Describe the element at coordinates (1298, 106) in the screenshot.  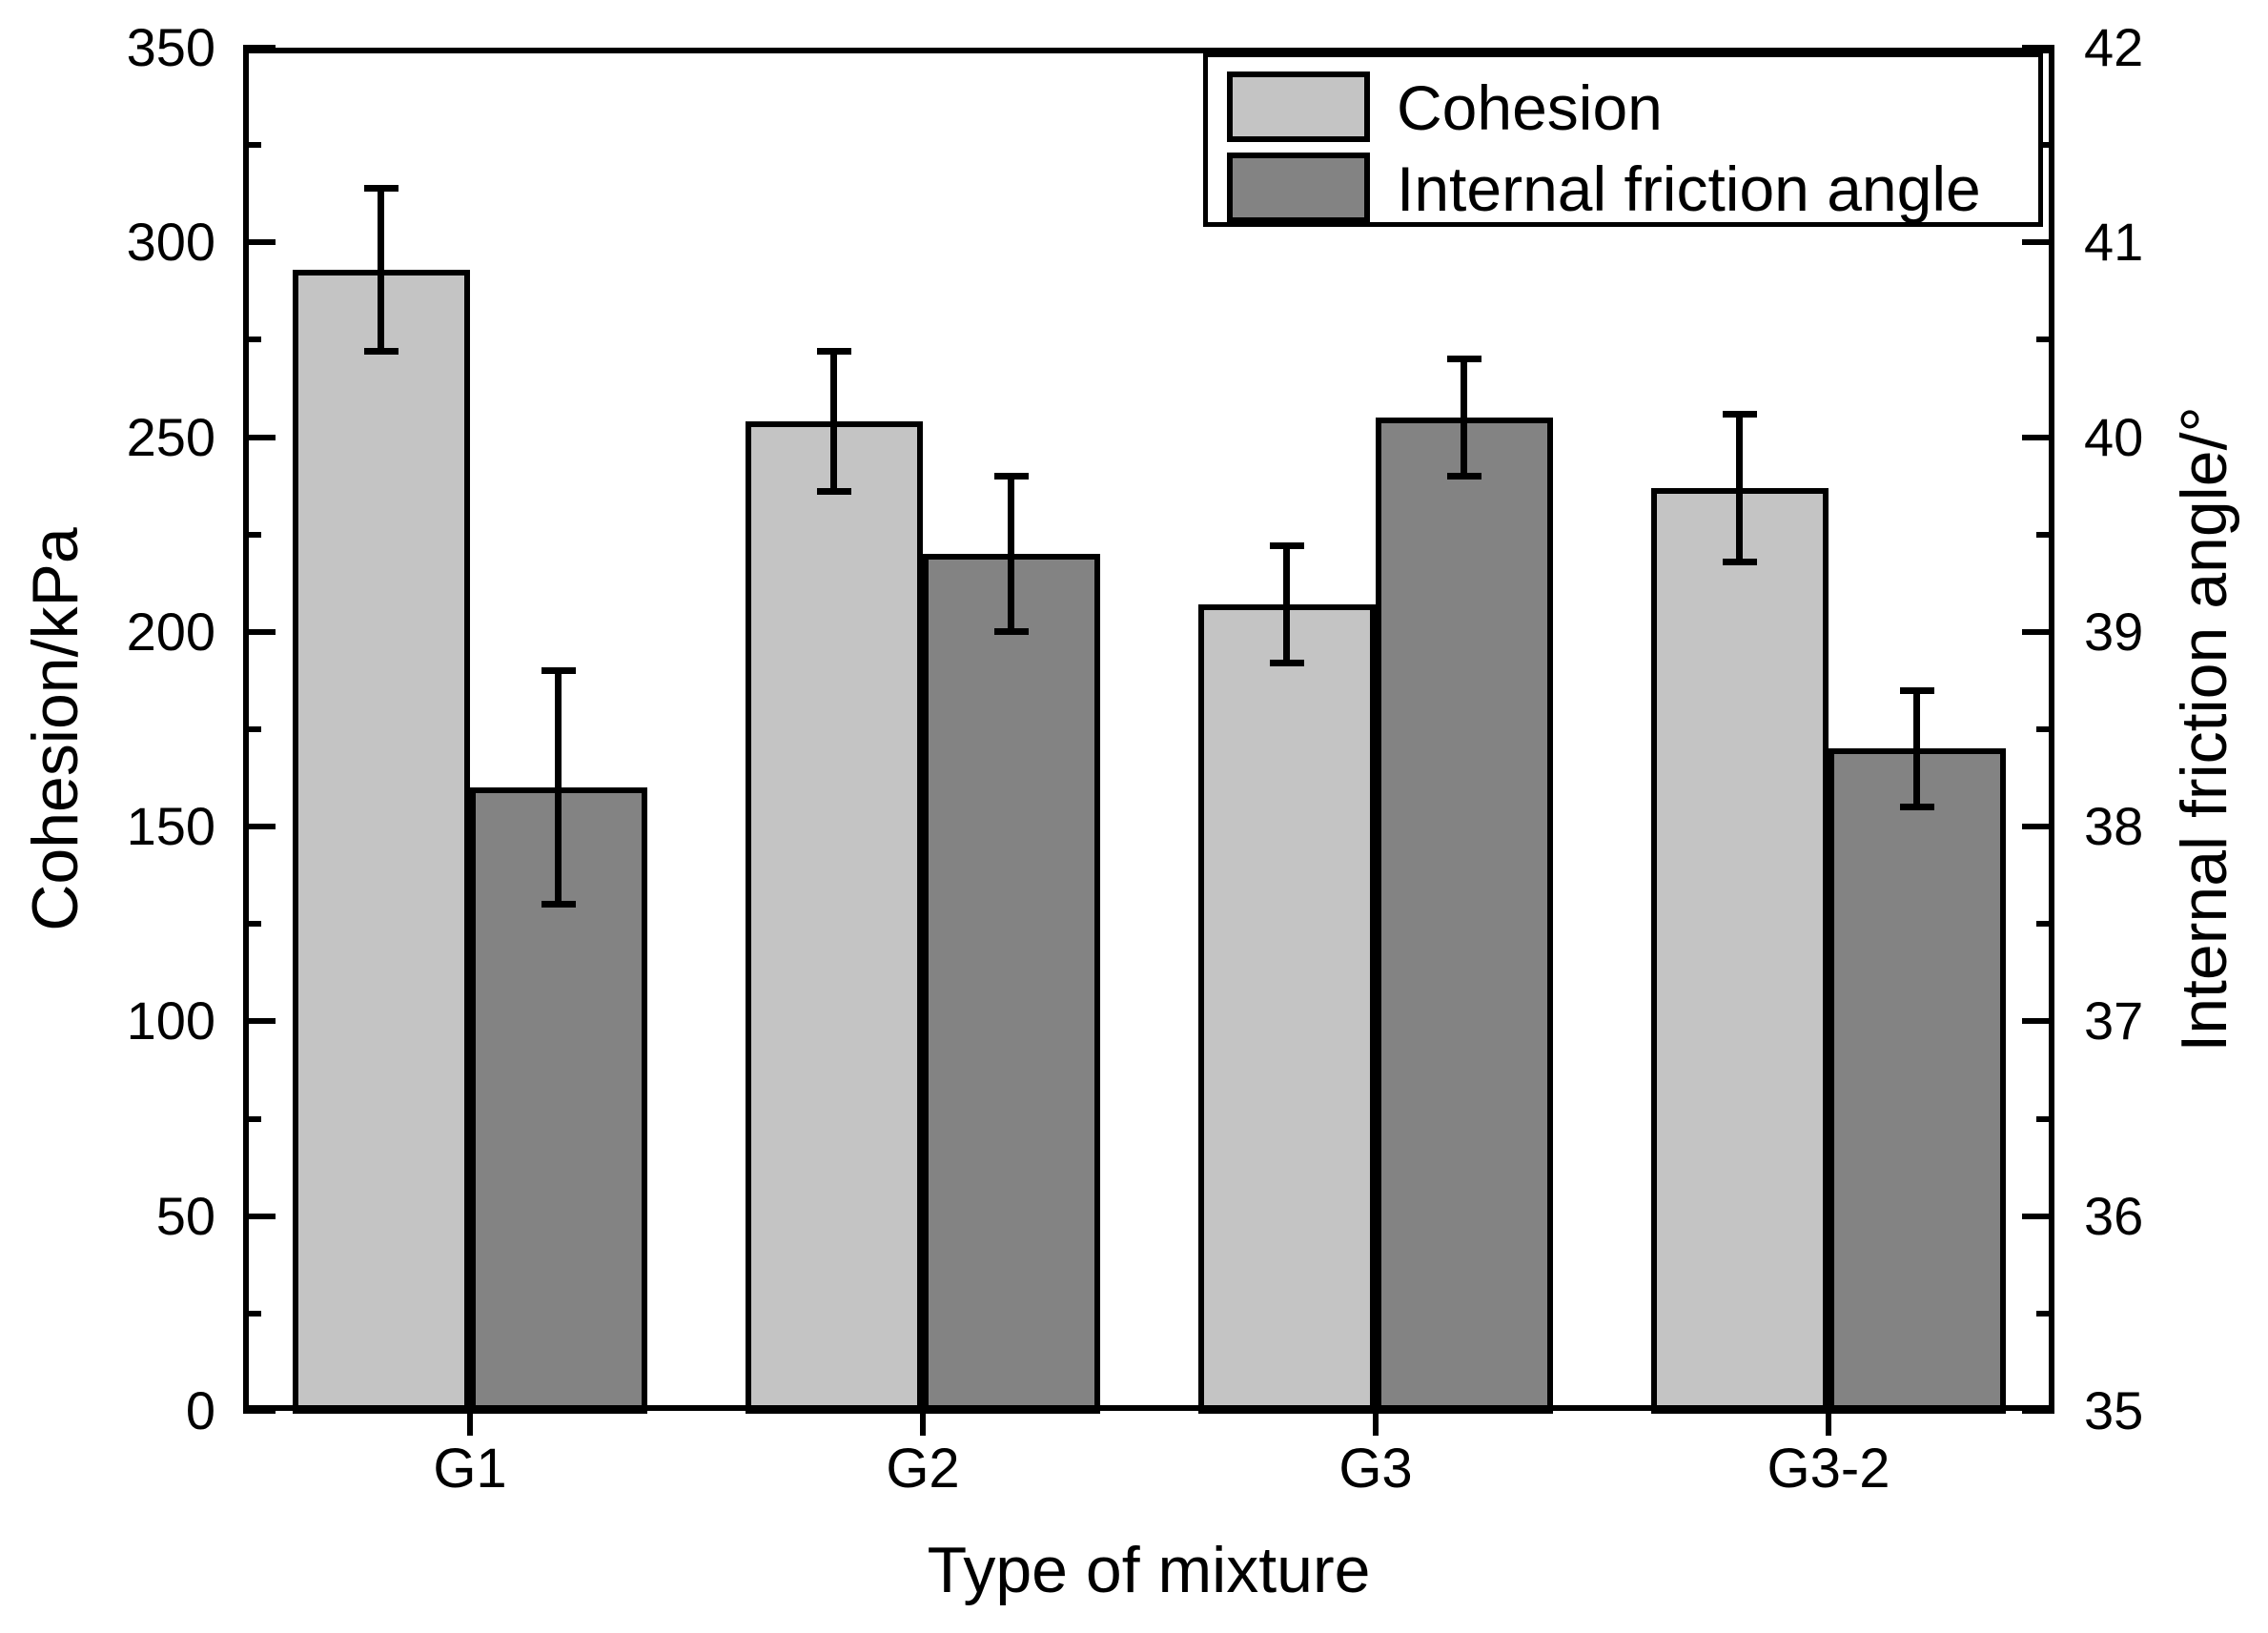
I see `legend-swatch-cohesion` at that location.